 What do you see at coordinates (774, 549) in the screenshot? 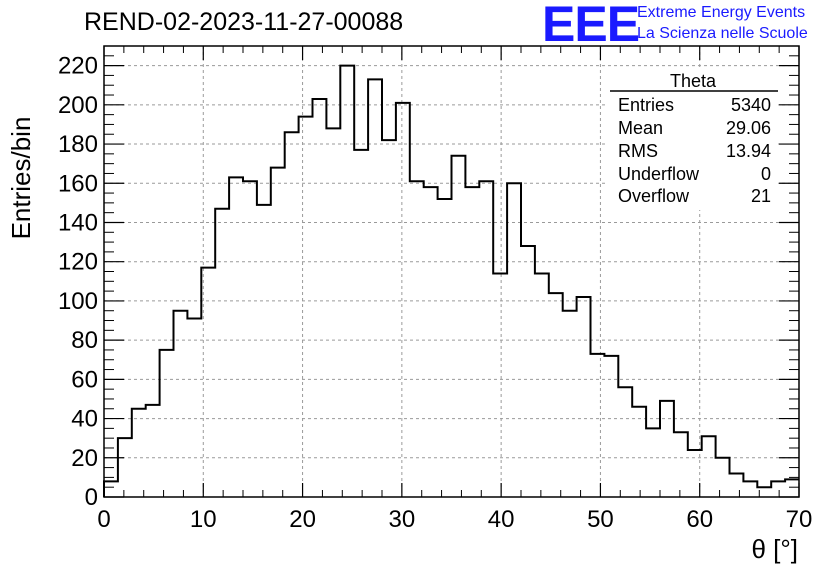
I see `x-axis-label: θ [°]` at bounding box center [774, 549].